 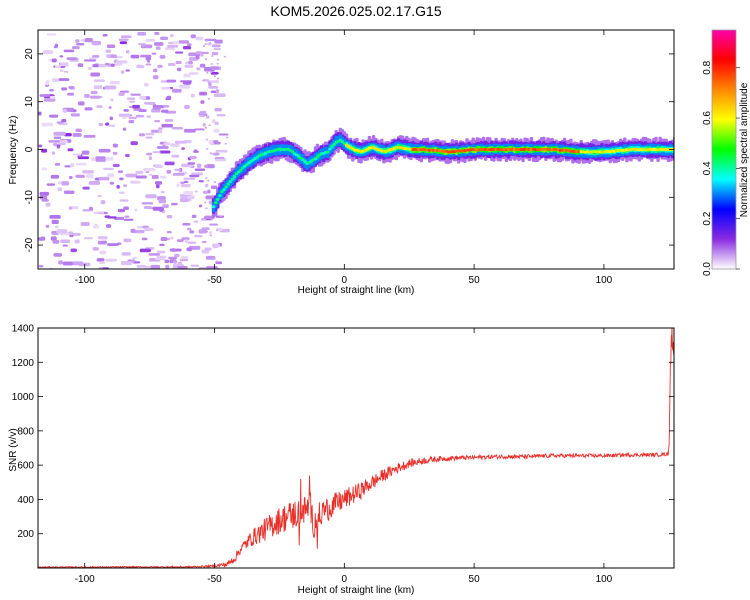 I want to click on colorbar-tick-label: 0.4, so click(x=707, y=168).